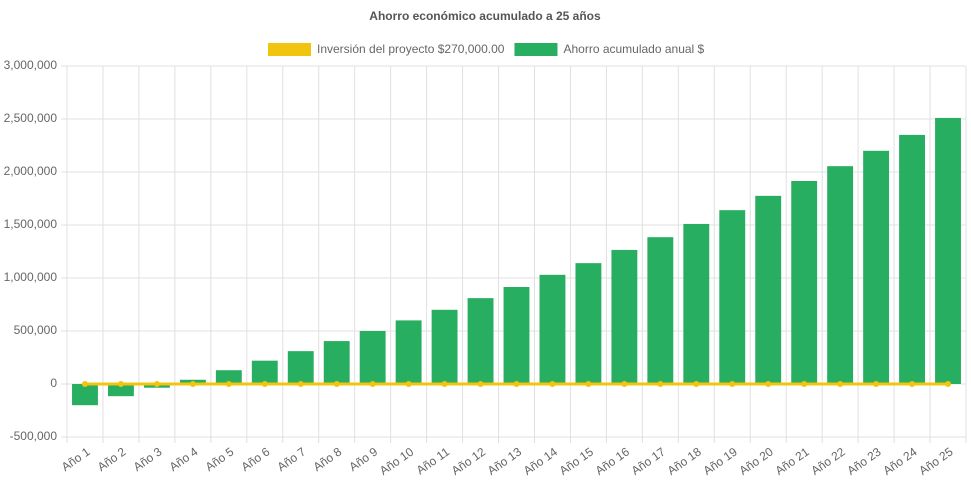  Describe the element at coordinates (31, 118) in the screenshot. I see `y-tick-label: 2,500,000` at that location.